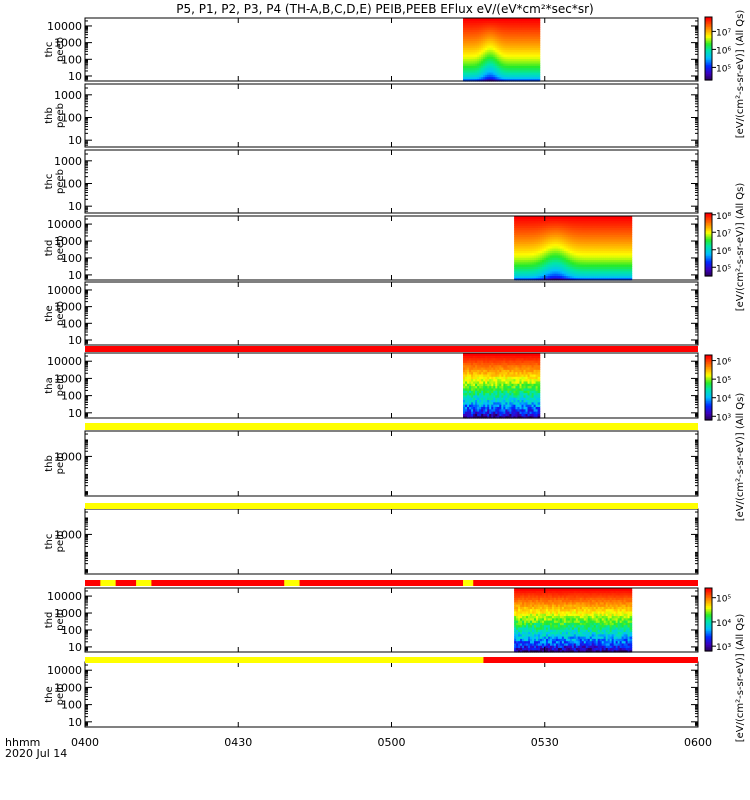 The width and height of the screenshot is (750, 800). I want to click on panel-label: peeb, so click(60, 181).